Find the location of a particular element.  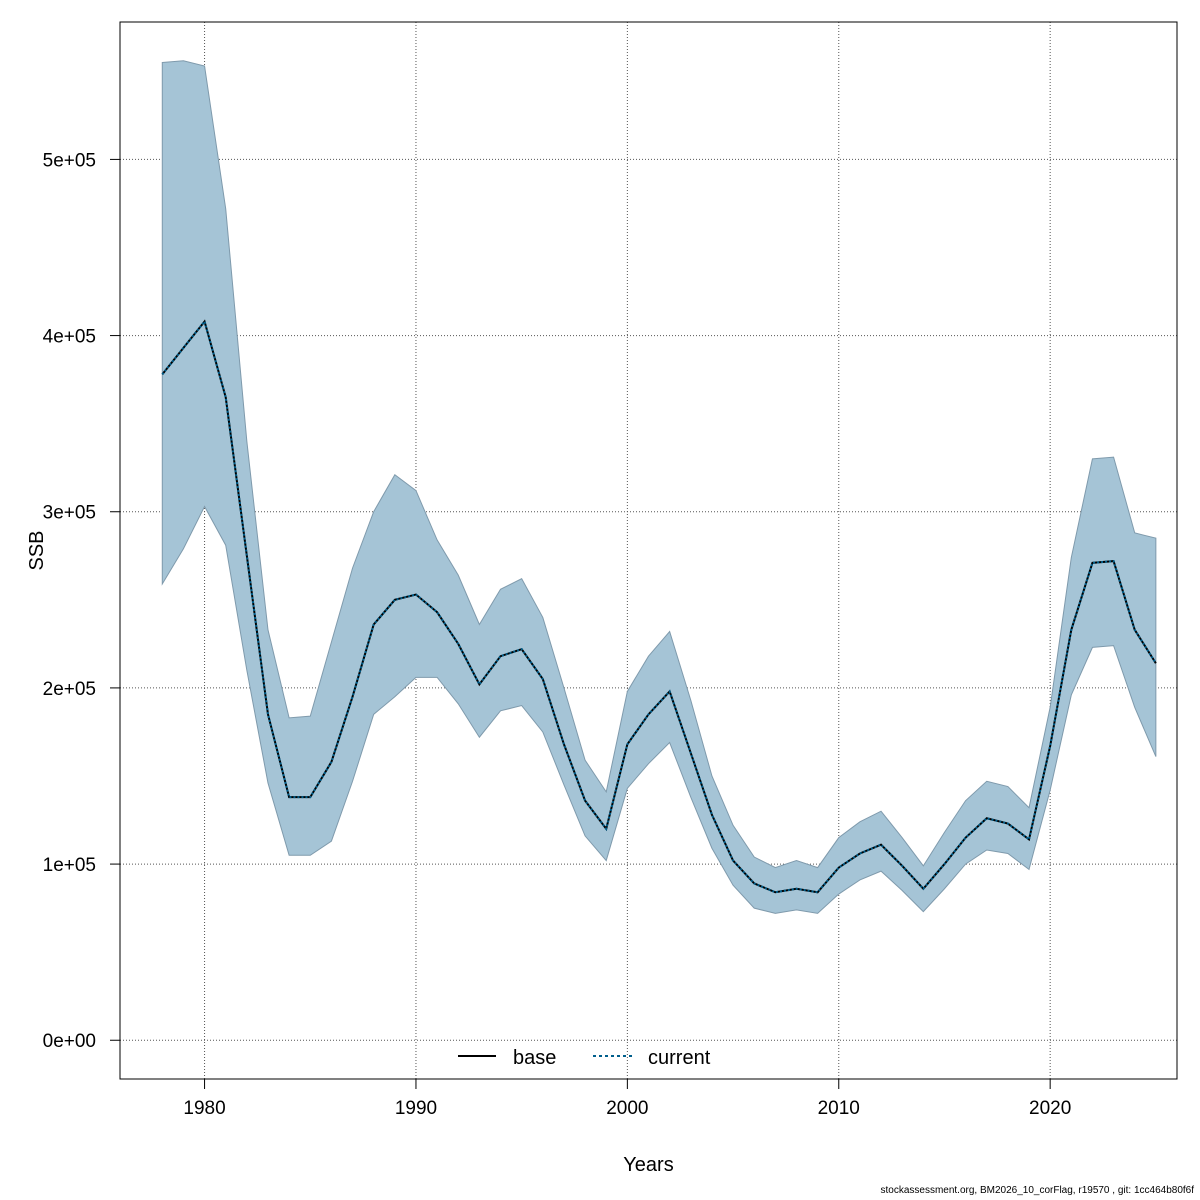

y-tick-label: 5e+05 is located at coordinates (69, 160).